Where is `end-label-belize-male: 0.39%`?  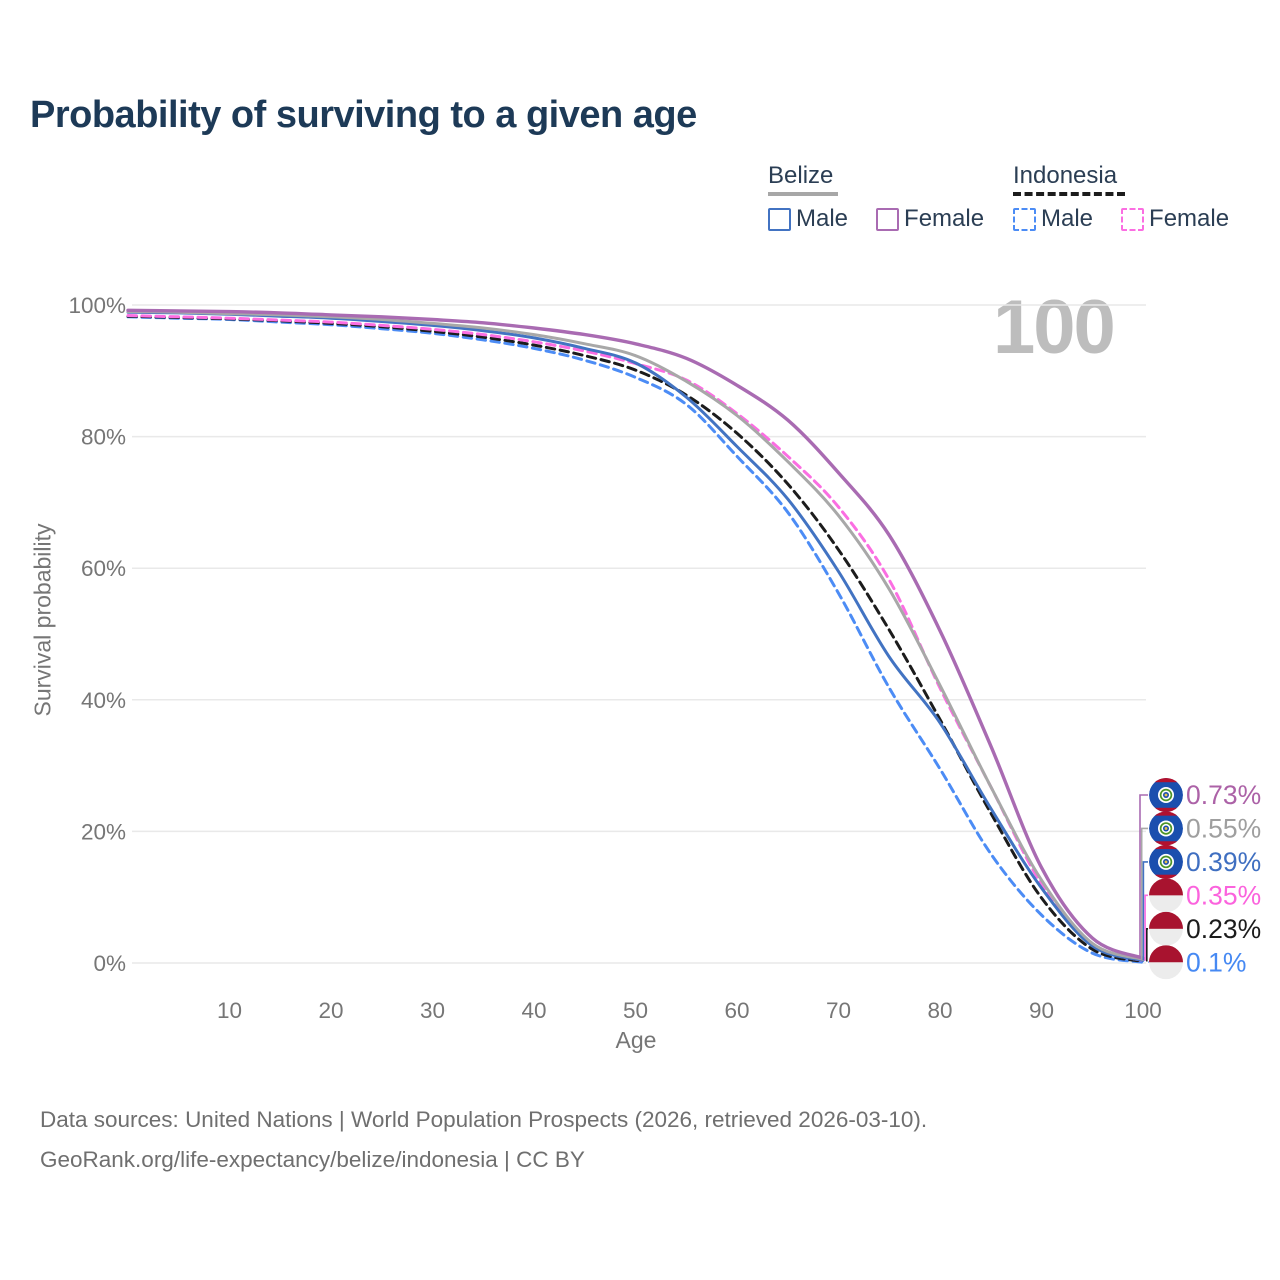
end-label-belize-male: 0.39% is located at coordinates (1223, 862).